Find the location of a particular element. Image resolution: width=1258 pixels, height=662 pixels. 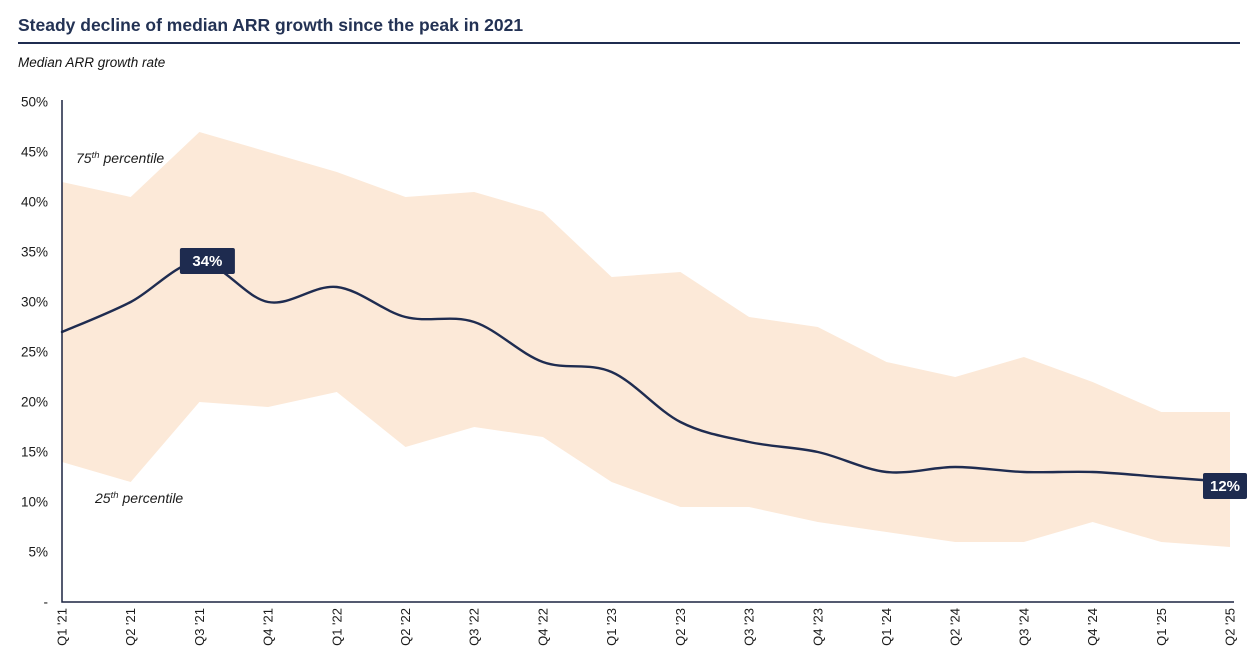

peak-value-badge is located at coordinates (207, 261).